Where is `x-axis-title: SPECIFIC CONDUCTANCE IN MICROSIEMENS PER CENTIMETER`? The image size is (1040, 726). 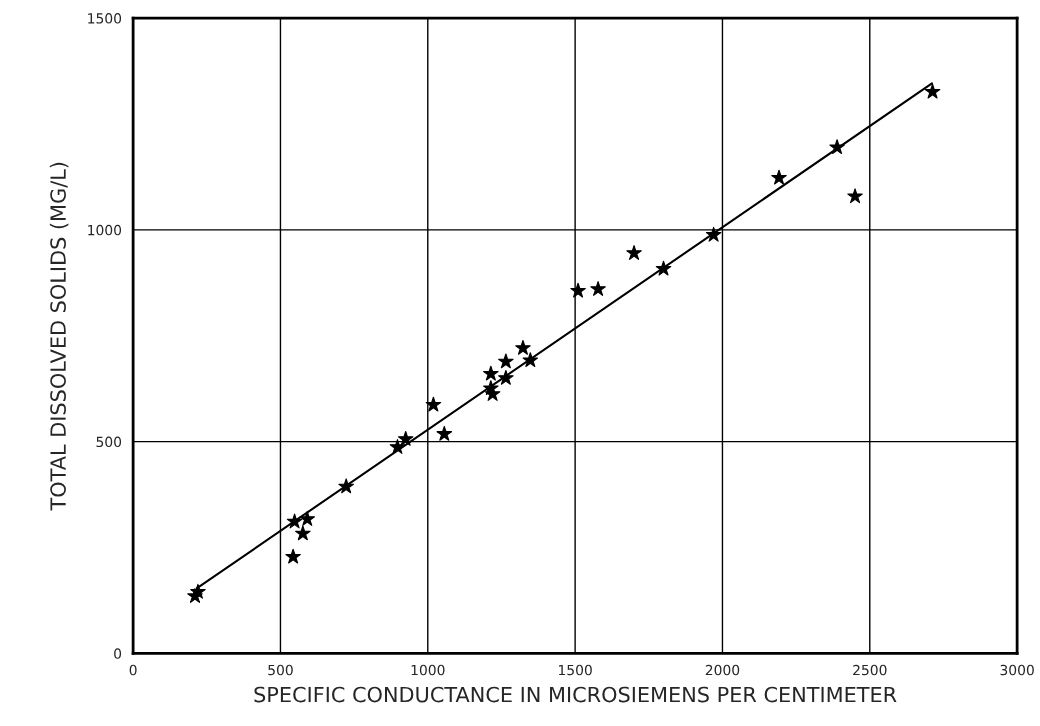 x-axis-title: SPECIFIC CONDUCTANCE IN MICROSIEMENS PER CENTIMETER is located at coordinates (575, 694).